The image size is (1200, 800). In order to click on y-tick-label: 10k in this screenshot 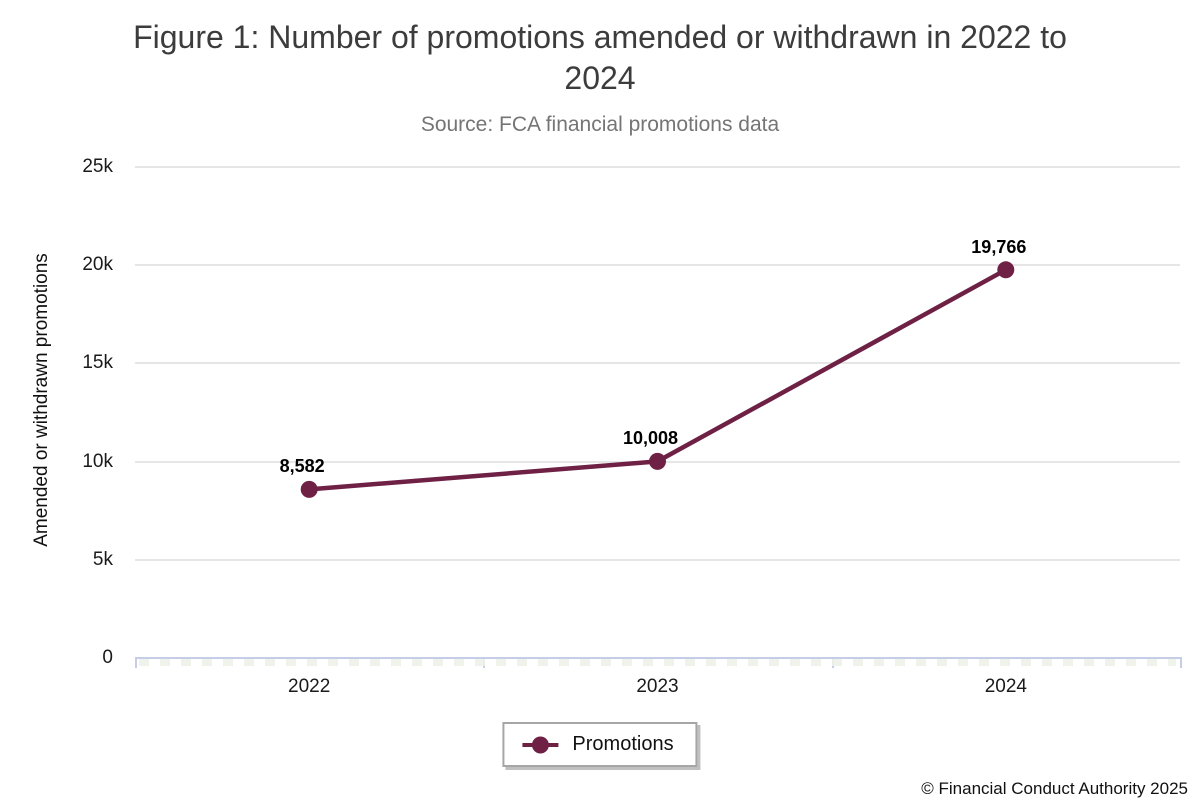, I will do `click(97, 461)`.